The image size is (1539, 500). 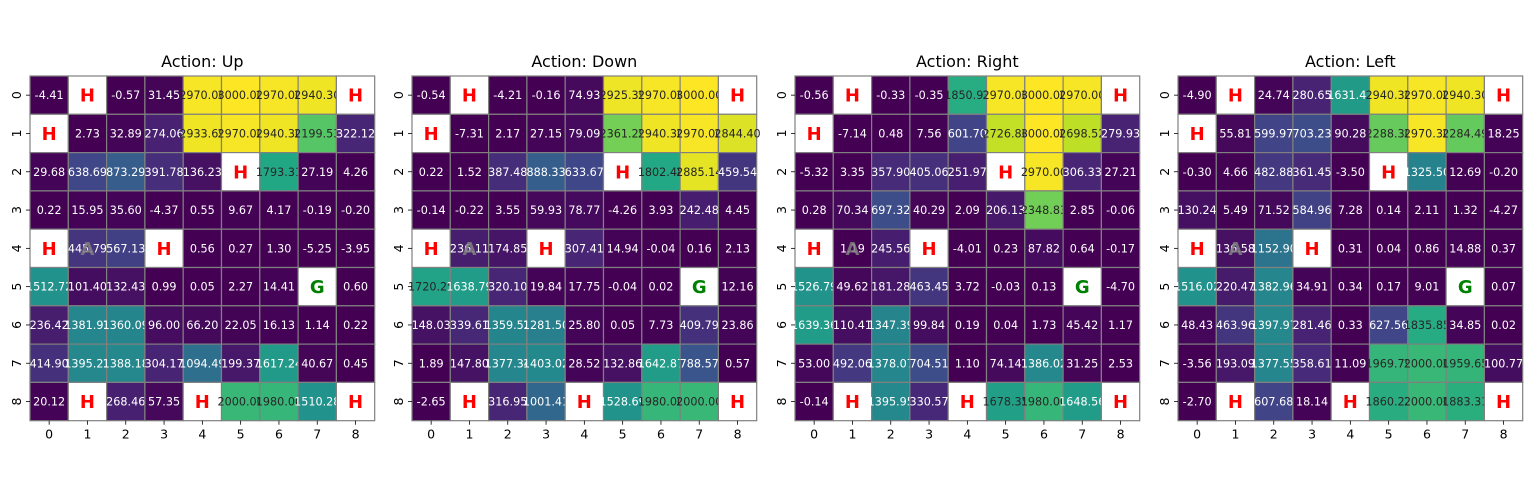 I want to click on cell-value-label: 1.32, so click(x=1465, y=210).